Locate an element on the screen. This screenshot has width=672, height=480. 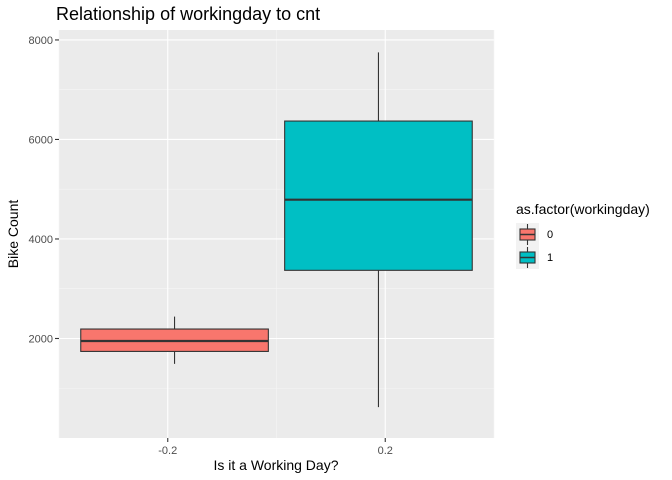
y-axis-title: Bike Count is located at coordinates (13, 234).